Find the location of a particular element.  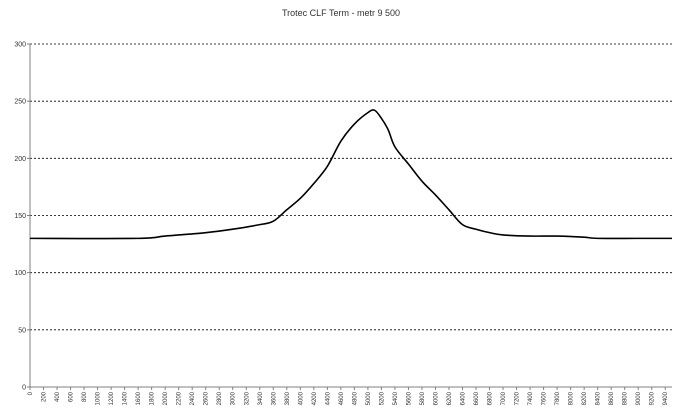

x-tick-label: 7400 is located at coordinates (531, 398).